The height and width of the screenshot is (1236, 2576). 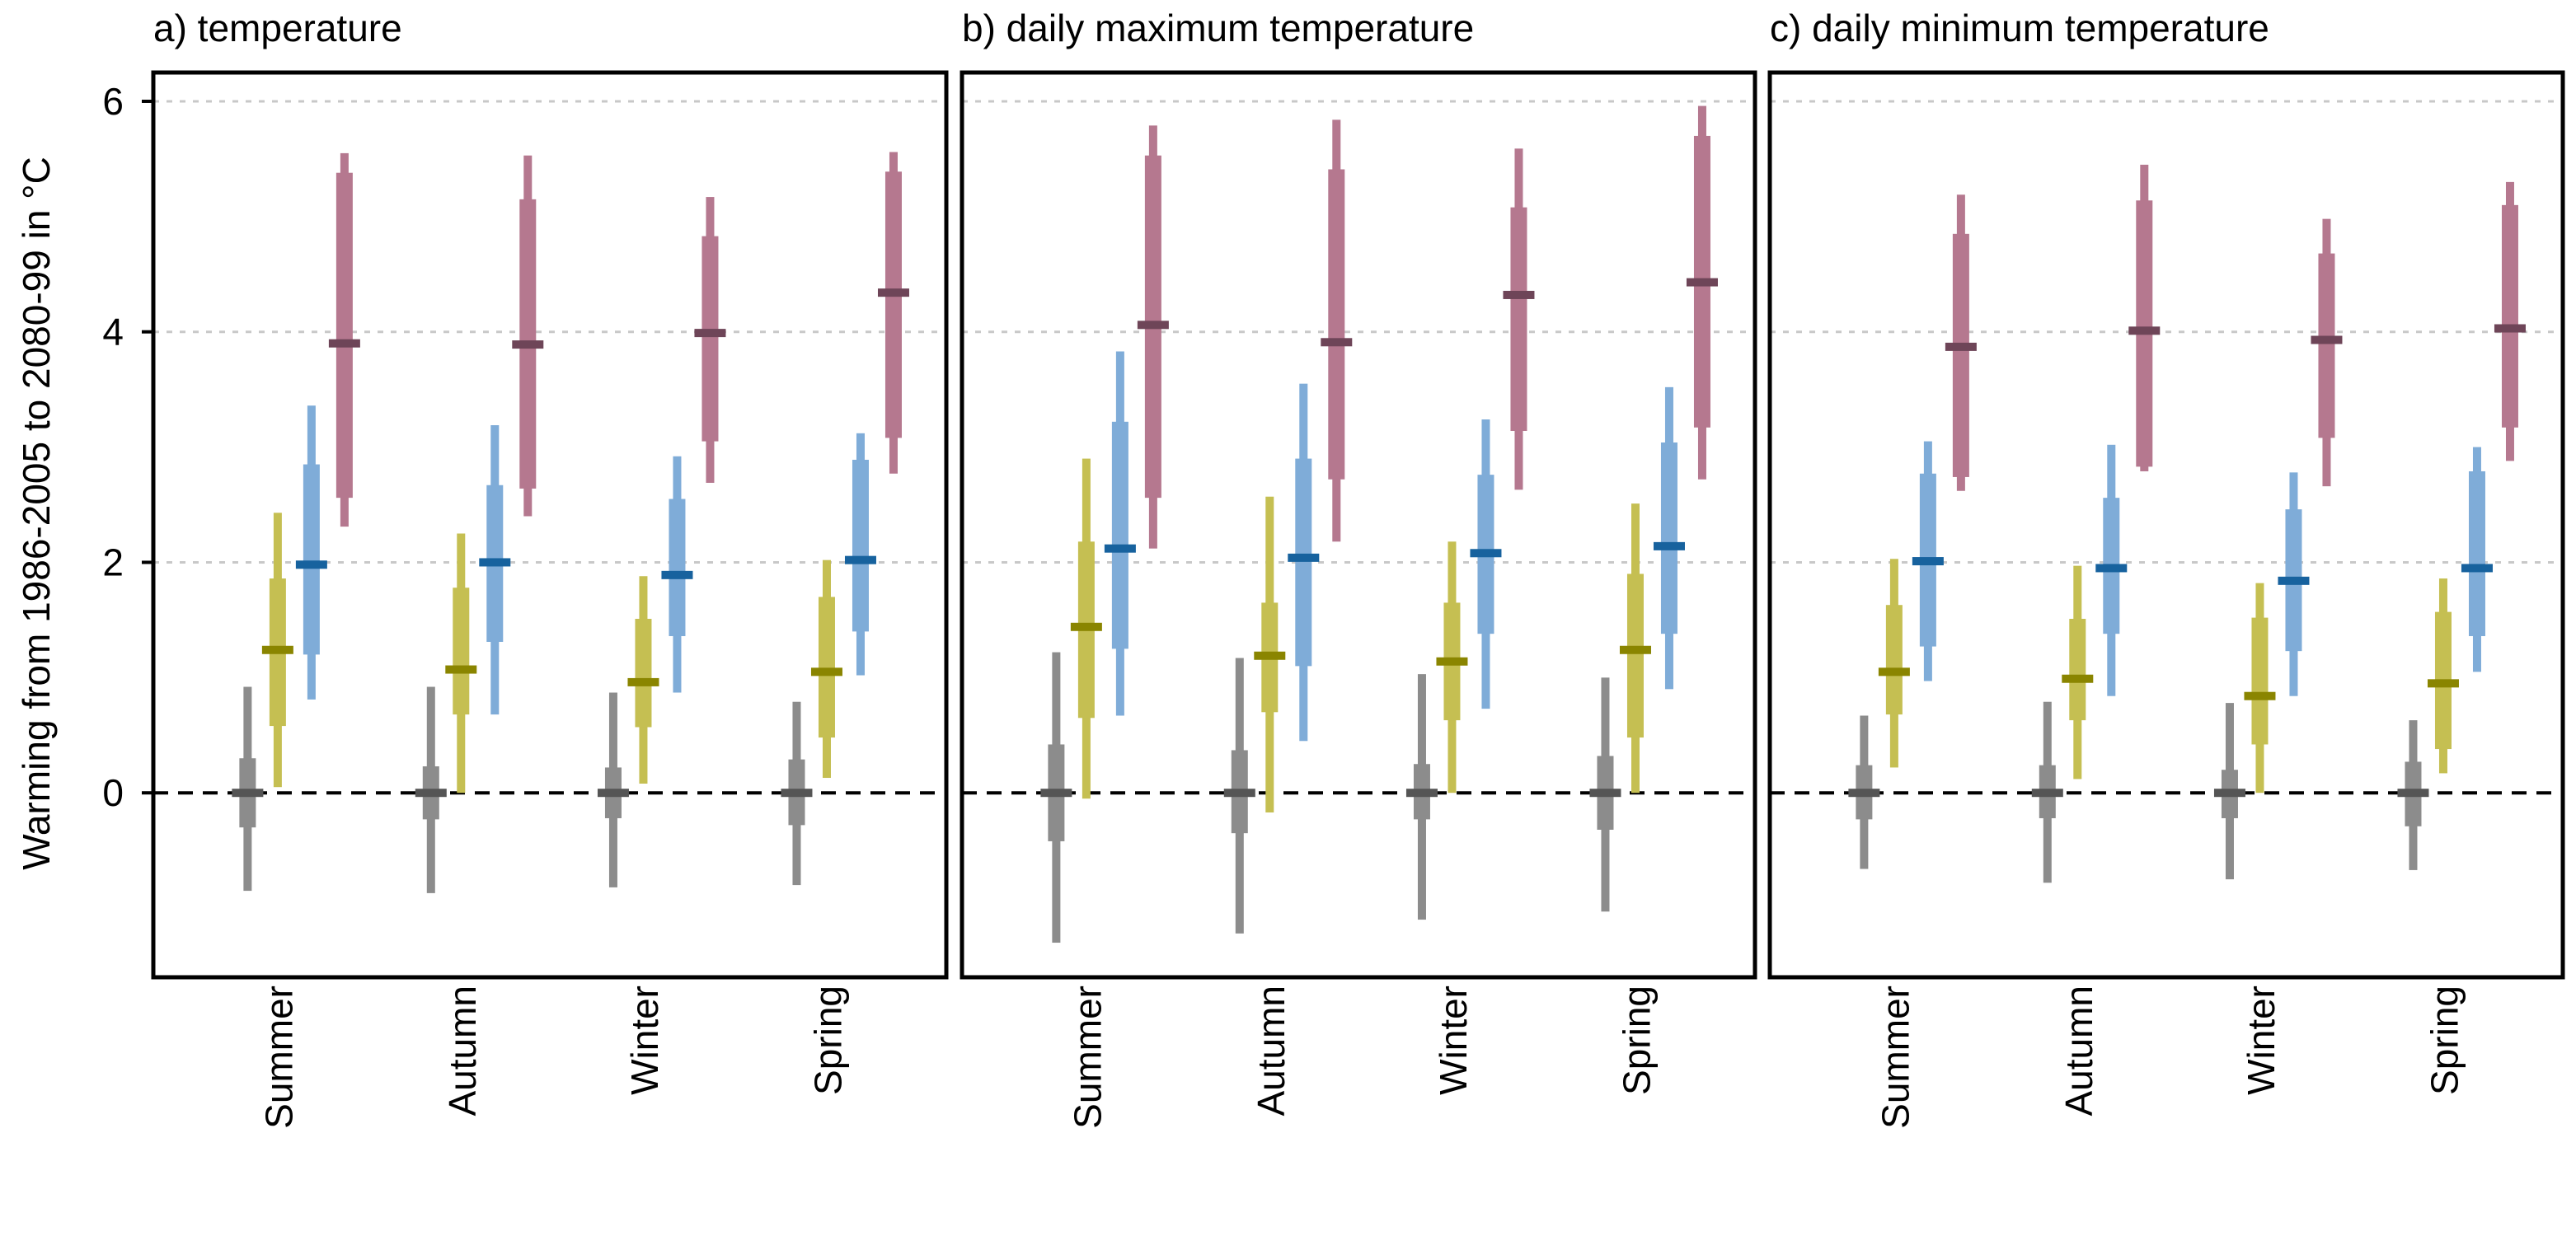 What do you see at coordinates (128, 447) in the screenshot?
I see `y-axis: 0 2 4 6` at bounding box center [128, 447].